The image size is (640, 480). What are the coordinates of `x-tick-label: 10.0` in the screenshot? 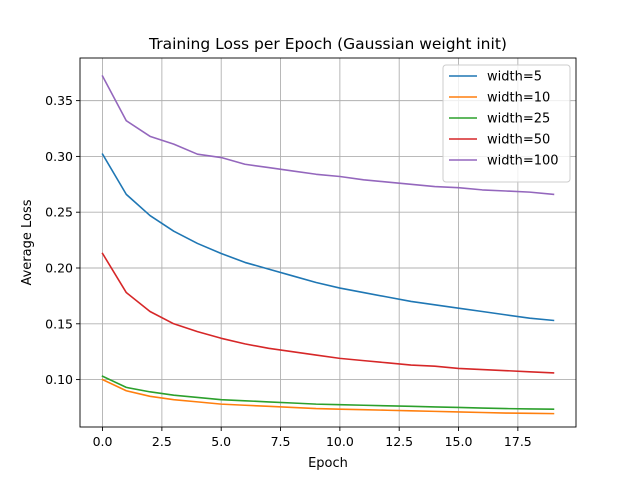 It's located at (340, 441).